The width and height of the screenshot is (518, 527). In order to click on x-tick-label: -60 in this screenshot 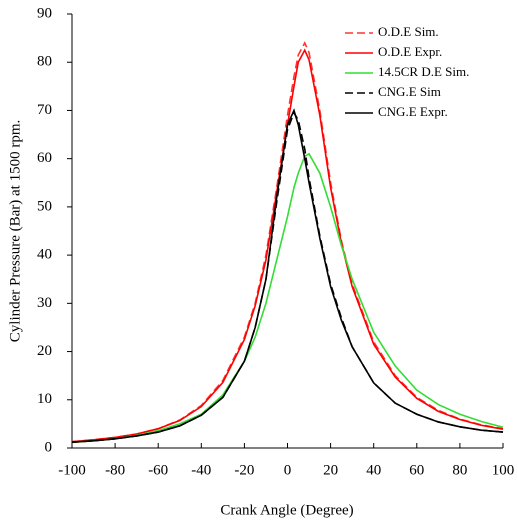, I will do `click(158, 470)`.